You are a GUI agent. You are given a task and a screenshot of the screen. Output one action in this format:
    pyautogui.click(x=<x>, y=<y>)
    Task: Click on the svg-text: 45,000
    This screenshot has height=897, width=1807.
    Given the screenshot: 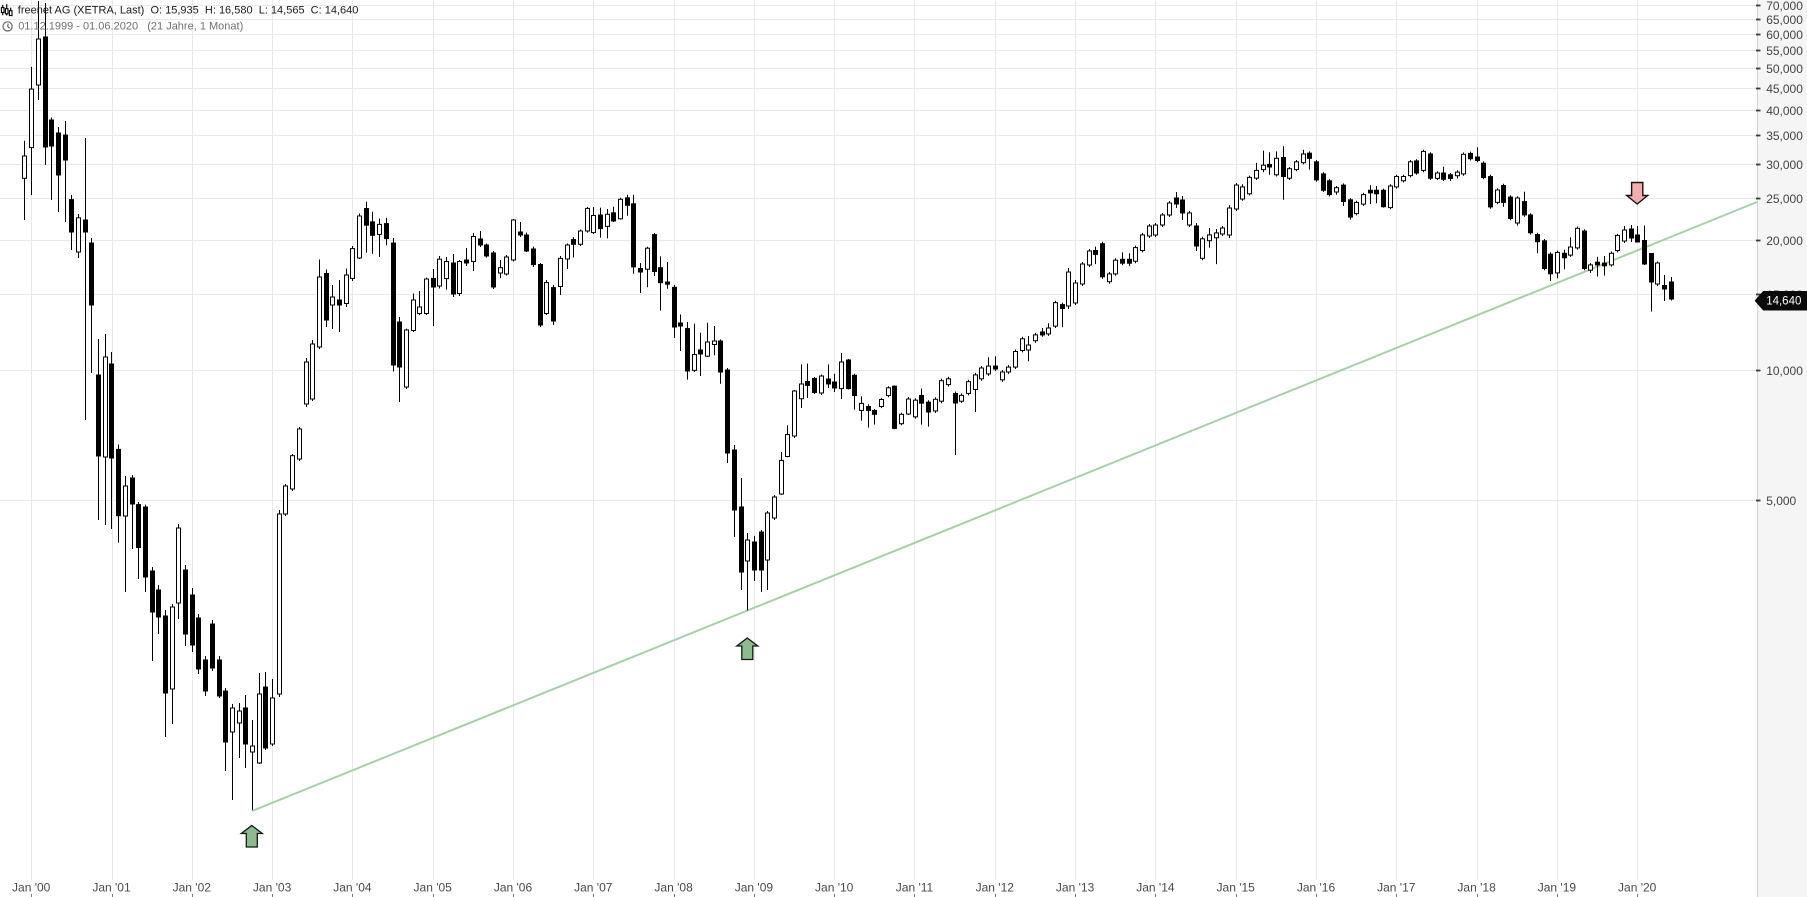 What is the action you would take?
    pyautogui.click(x=1784, y=89)
    